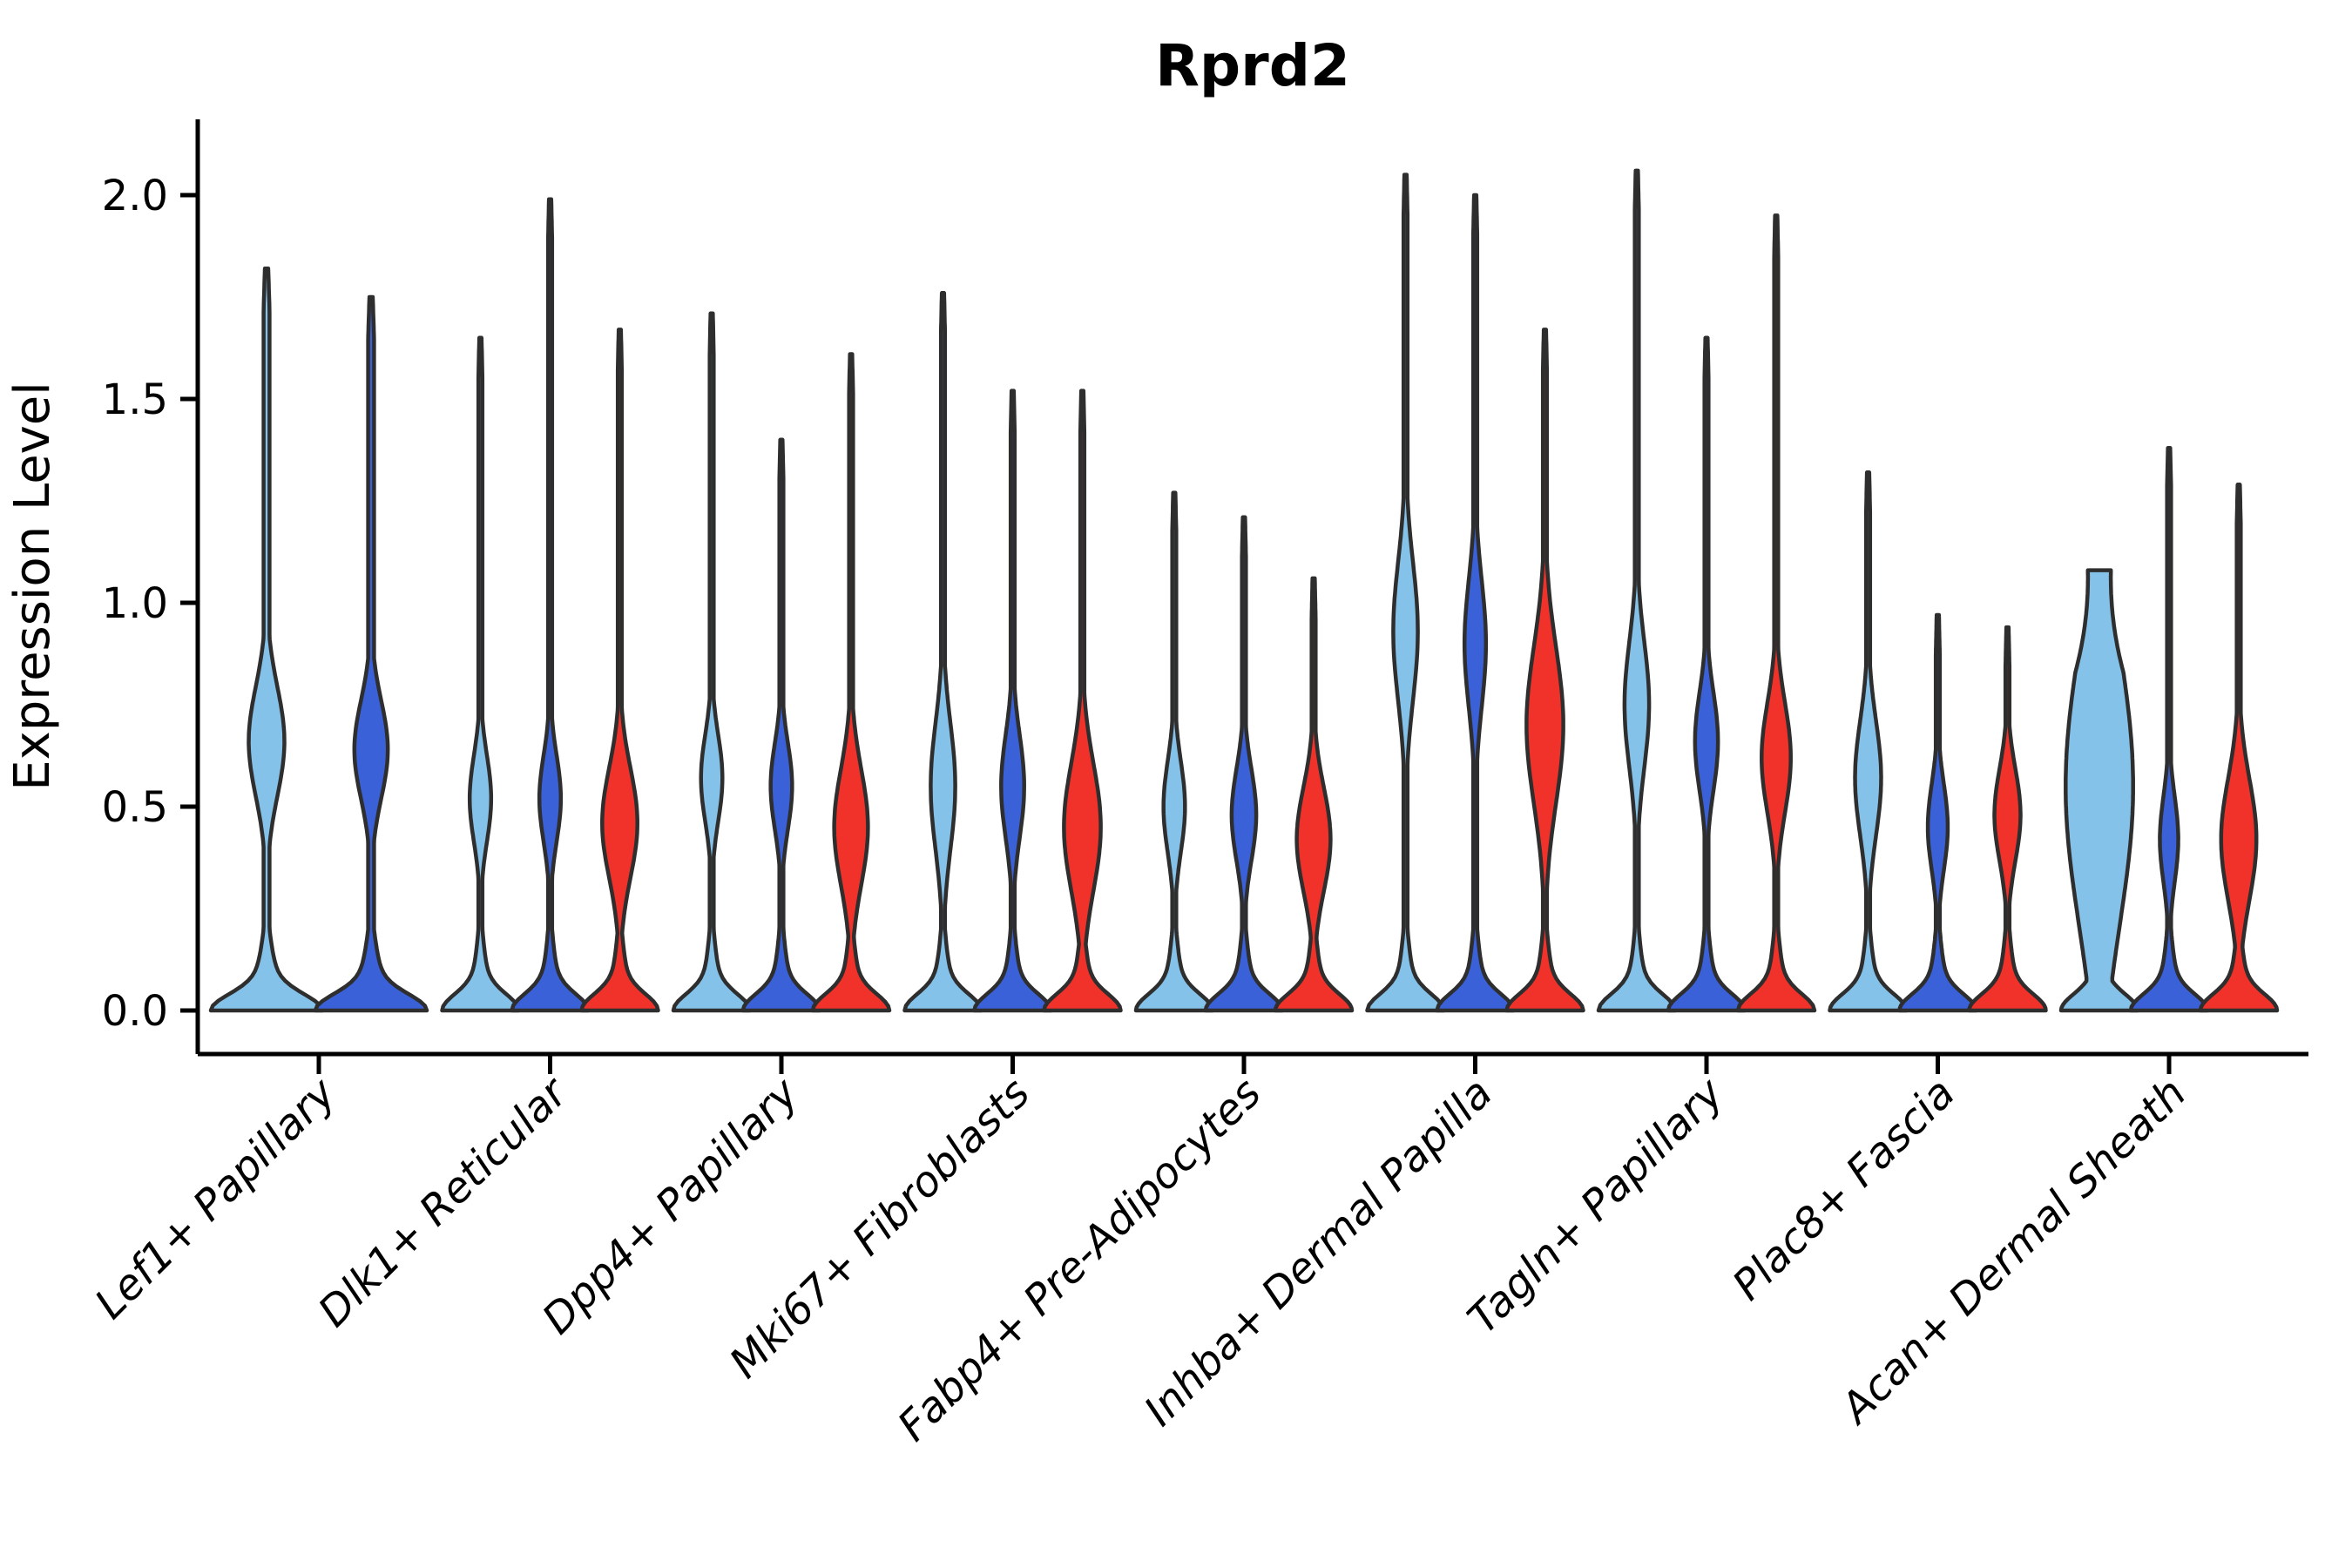 The image size is (2352, 1568). Describe the element at coordinates (215, 1198) in the screenshot. I see `x-tick-label: Lef1+ Papillary` at that location.